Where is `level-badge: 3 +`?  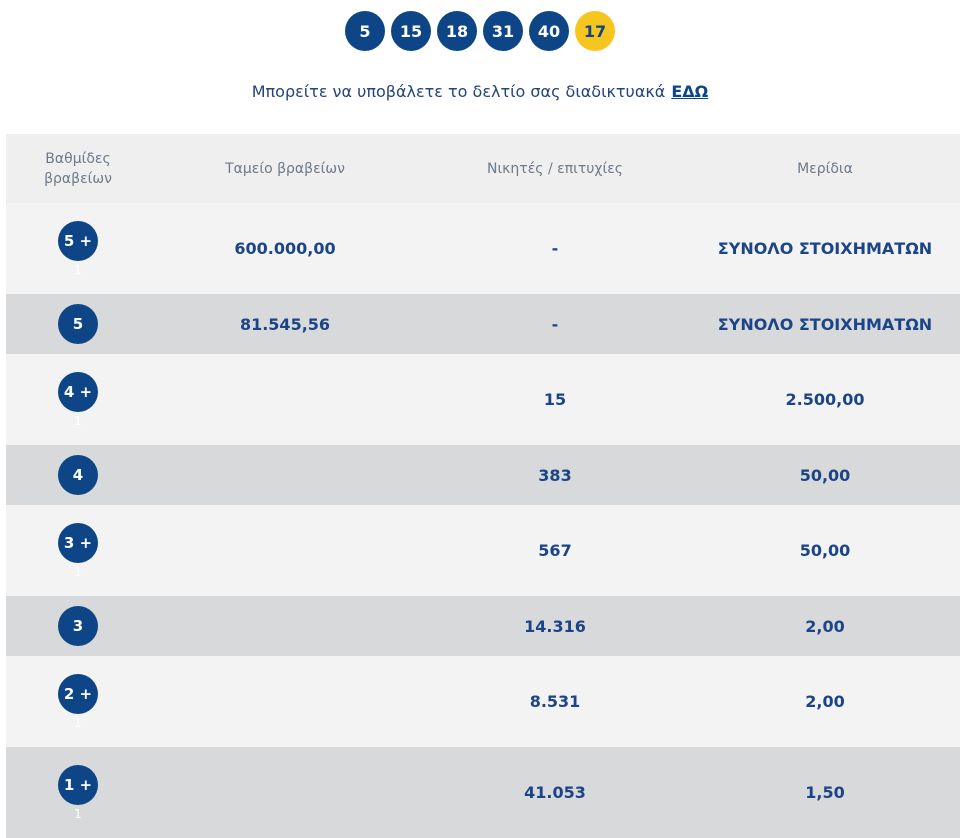
level-badge: 3 + is located at coordinates (78, 542).